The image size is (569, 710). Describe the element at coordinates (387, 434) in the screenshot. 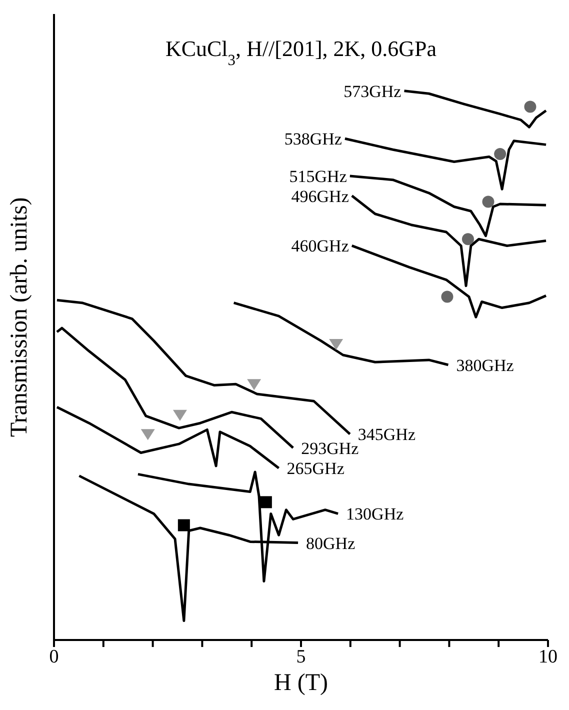

I see `series-label: 345GHz` at that location.